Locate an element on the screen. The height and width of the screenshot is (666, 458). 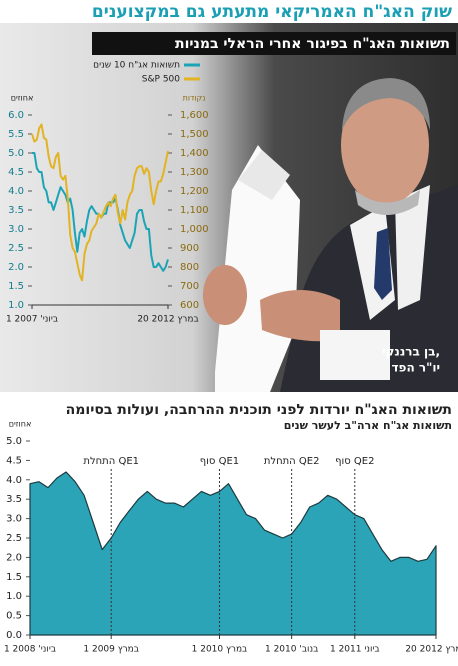
chart-title: תשואות האג"ח בפיגור אחרי הראלי במניות is located at coordinates (312, 44).